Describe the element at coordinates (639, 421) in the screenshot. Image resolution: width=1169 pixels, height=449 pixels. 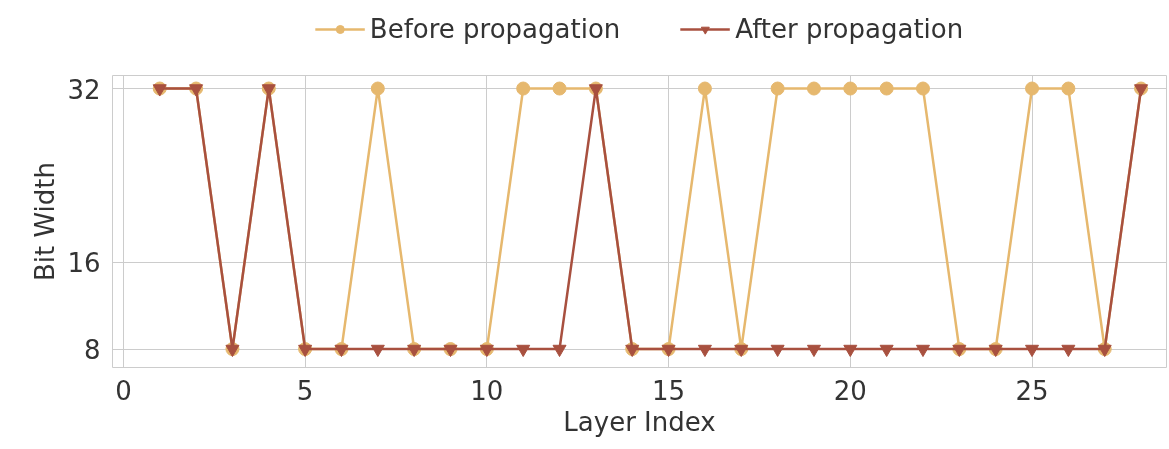
I see `x-axis-title: Layer Index` at that location.